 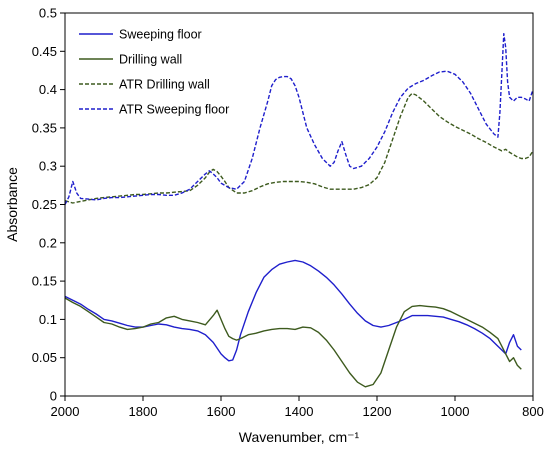 What do you see at coordinates (48, 13) in the screenshot?
I see `y-tick-label: 0.5` at bounding box center [48, 13].